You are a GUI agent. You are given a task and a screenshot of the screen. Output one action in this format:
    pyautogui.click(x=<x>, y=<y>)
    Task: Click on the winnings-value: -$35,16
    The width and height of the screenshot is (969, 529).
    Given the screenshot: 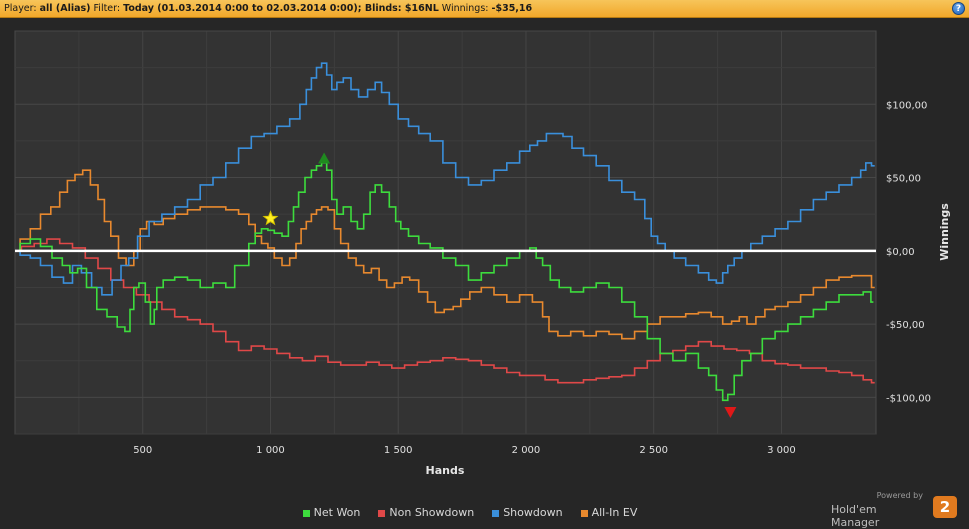 What is the action you would take?
    pyautogui.click(x=512, y=8)
    